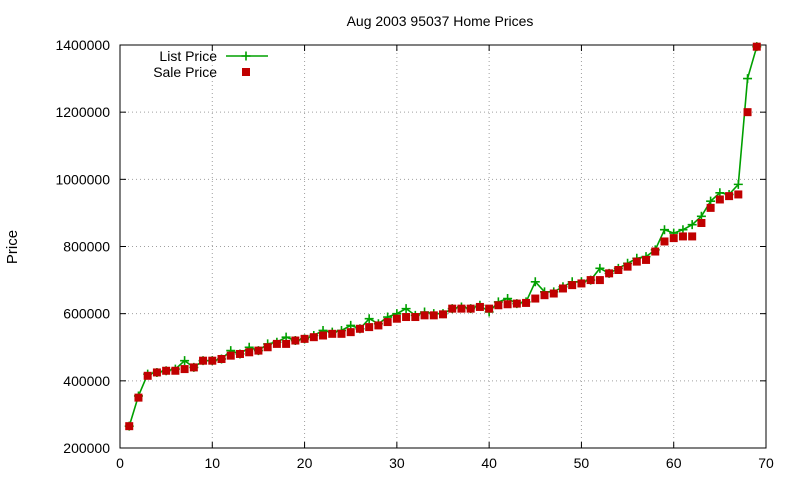  I want to click on y-tick-label: 1200000, so click(82, 112).